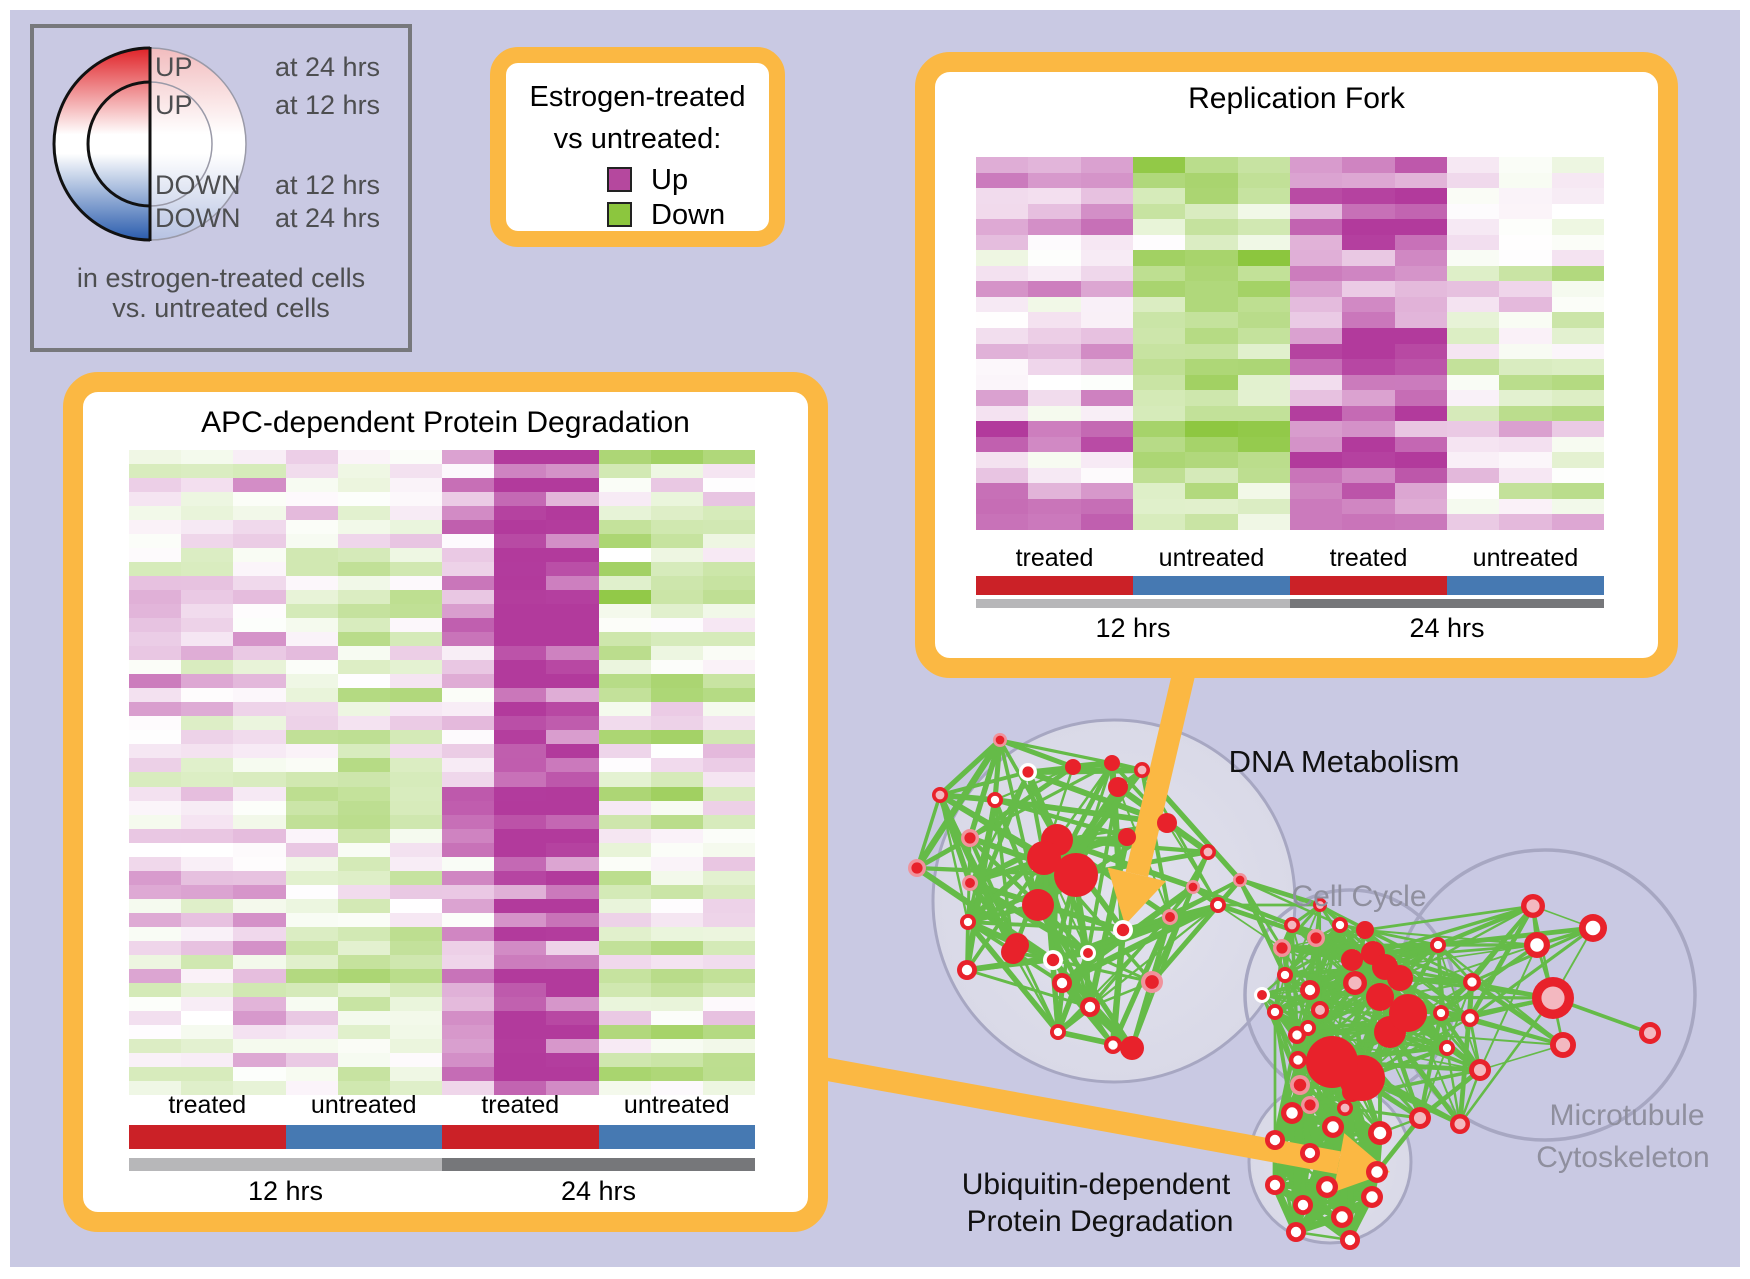  Describe the element at coordinates (520, 1137) in the screenshot. I see `treated-bar-segment` at that location.